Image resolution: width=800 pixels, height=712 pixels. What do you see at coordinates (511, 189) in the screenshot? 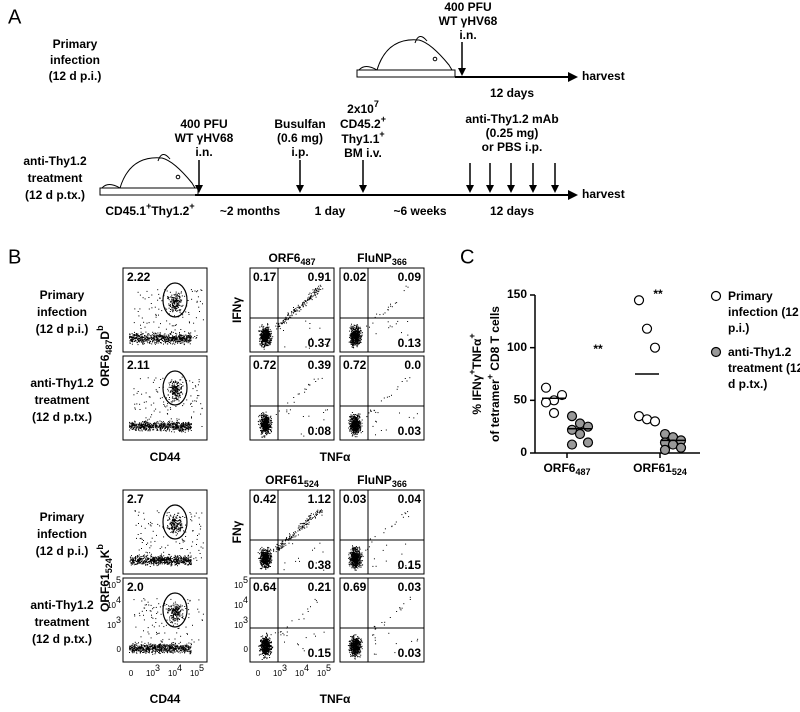
I see `arrow-head` at bounding box center [511, 189].